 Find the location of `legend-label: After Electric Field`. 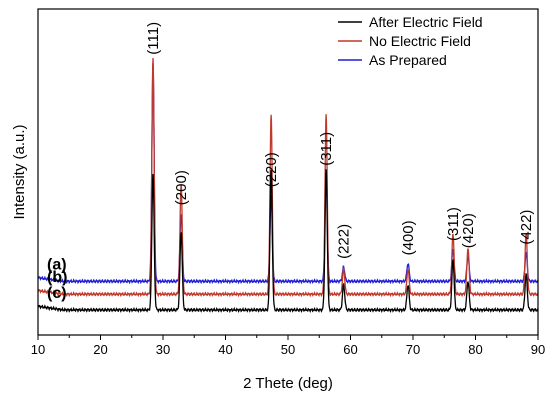

legend-label: After Electric Field is located at coordinates (426, 22).